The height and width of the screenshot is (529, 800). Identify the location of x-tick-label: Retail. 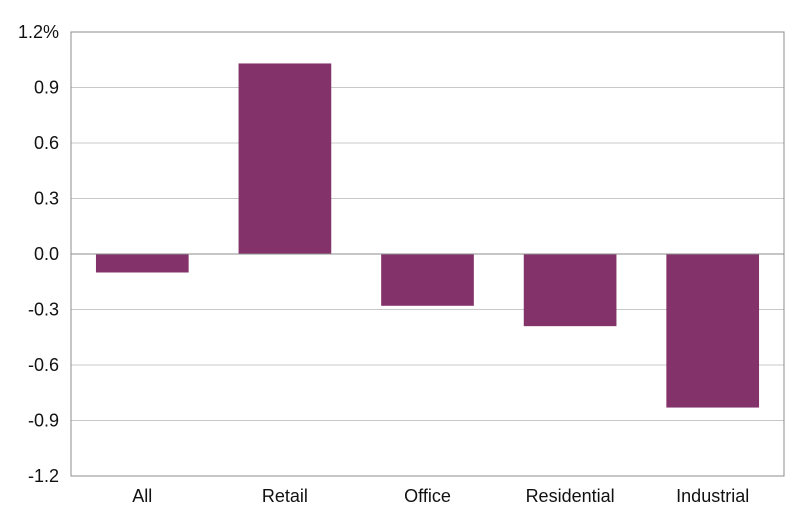
(285, 496).